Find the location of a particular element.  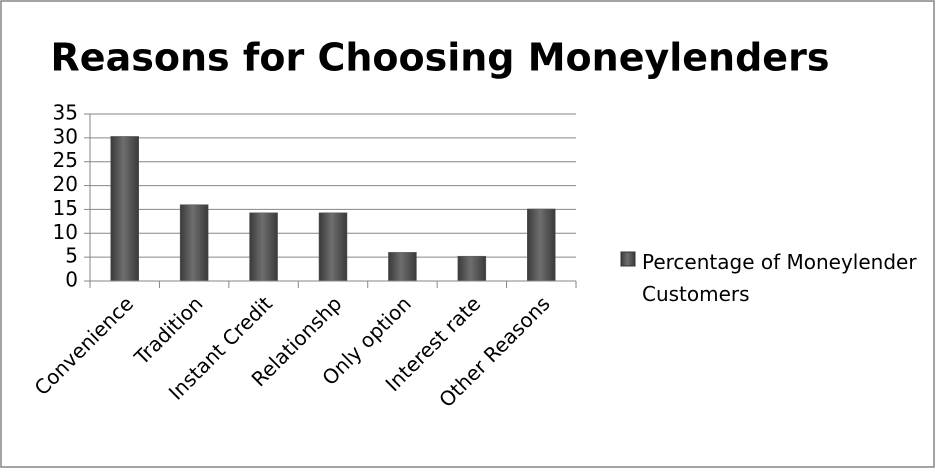

chart-title: Reasons for Choosing Moneylenders is located at coordinates (440, 58).